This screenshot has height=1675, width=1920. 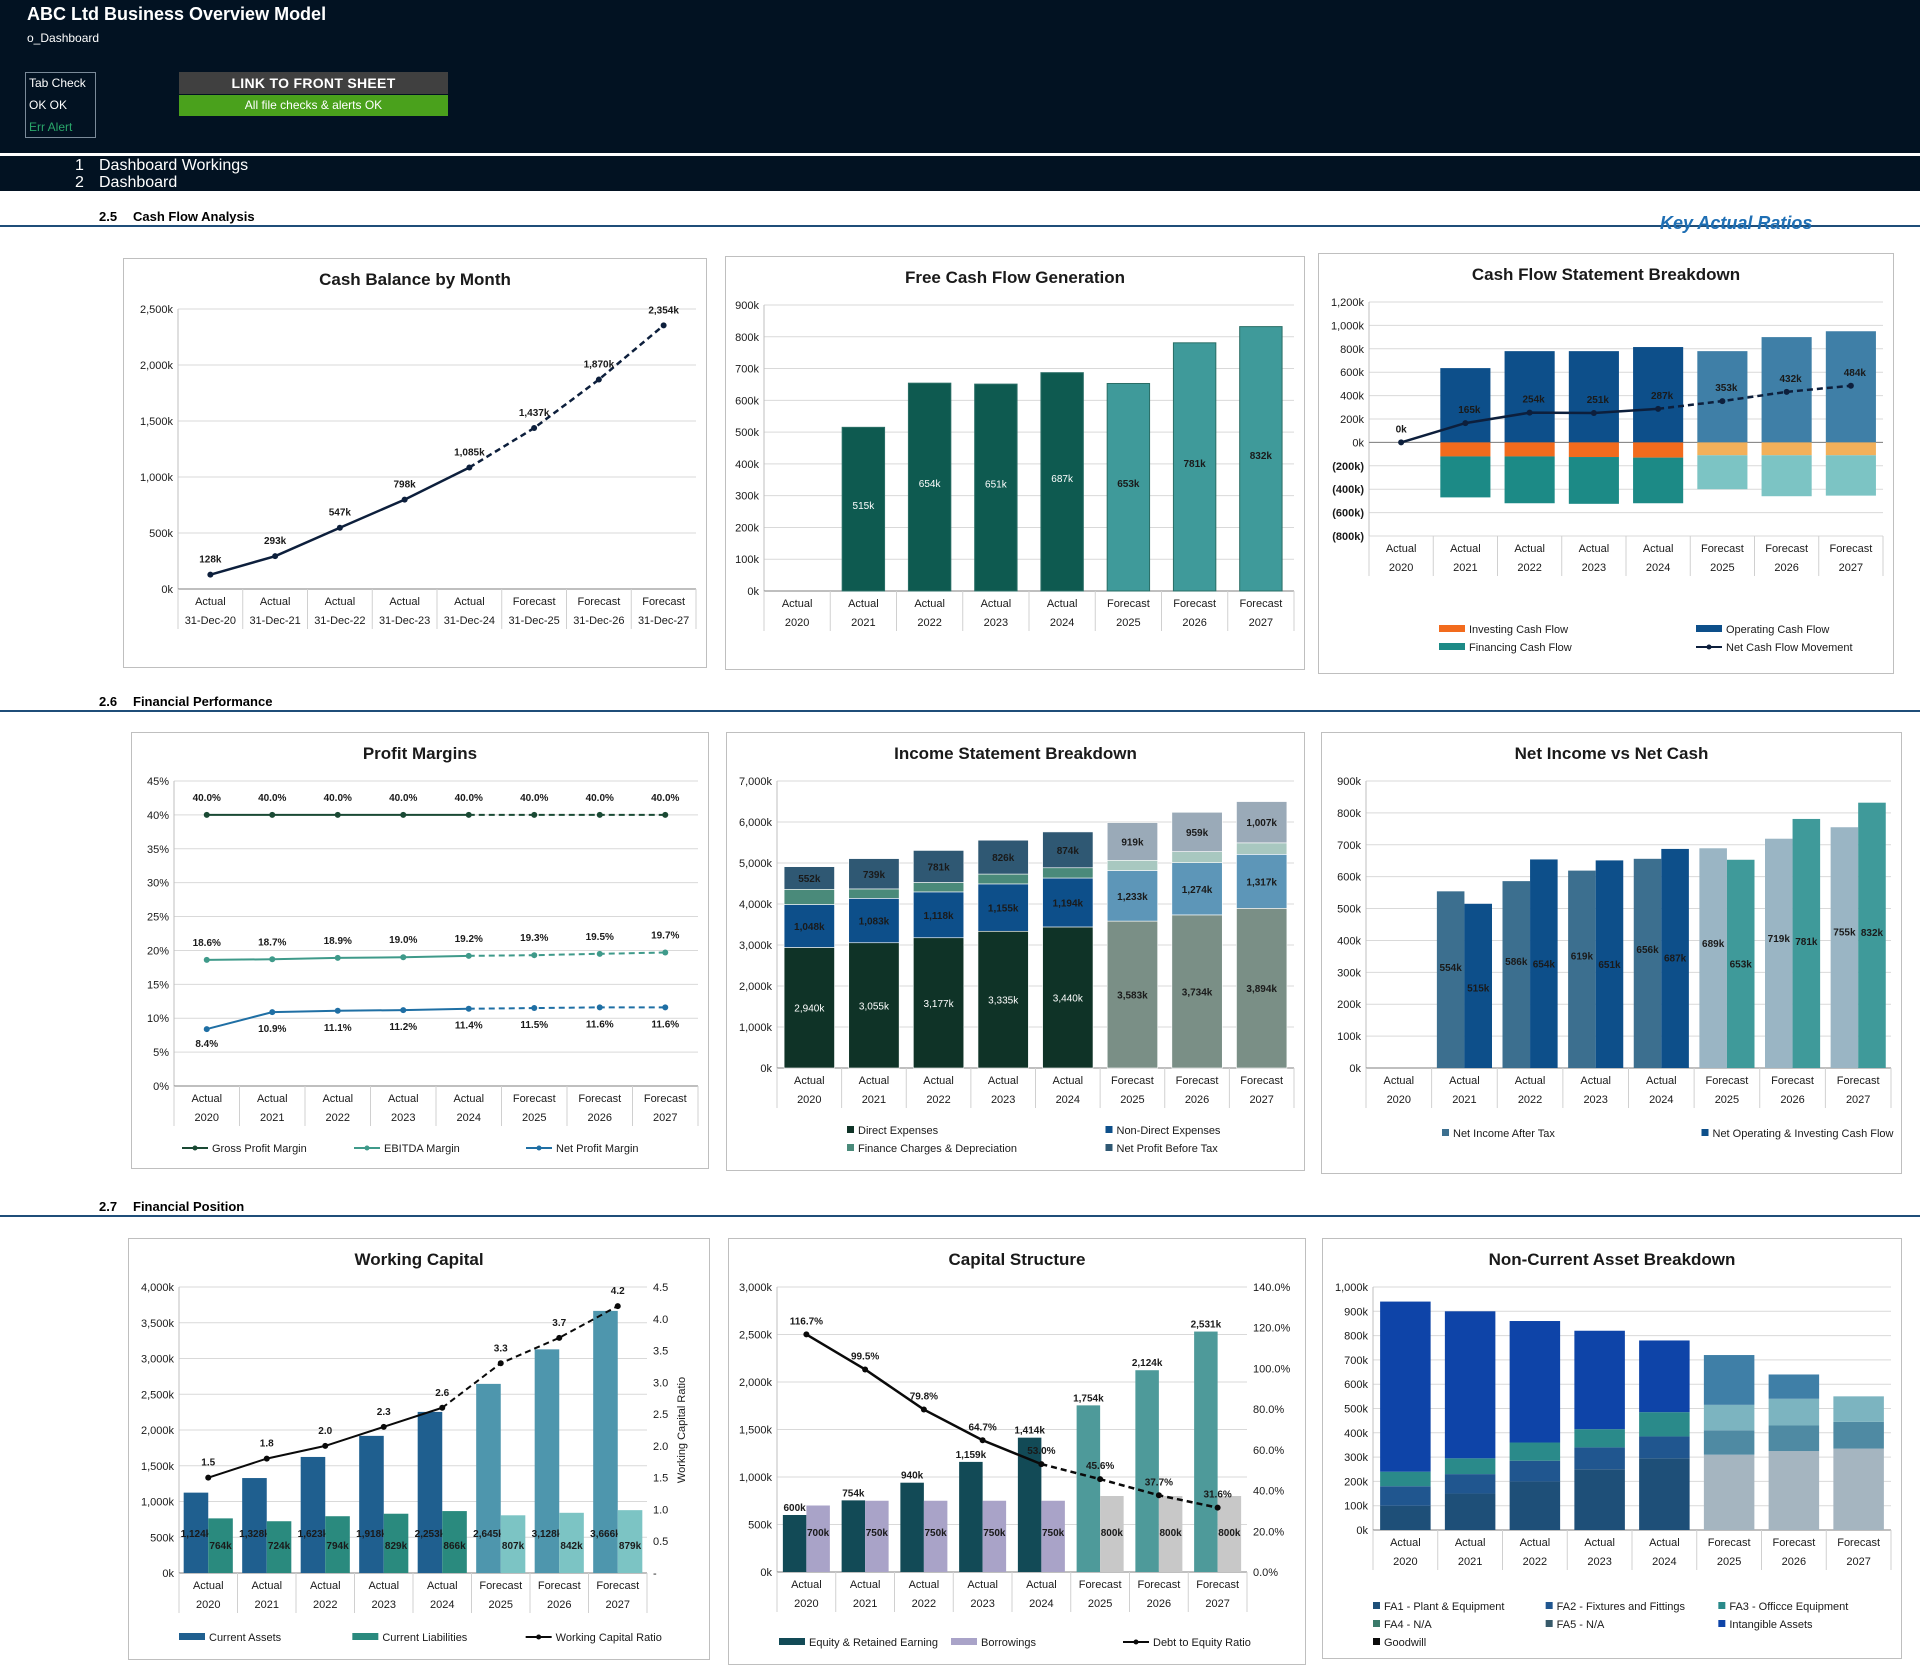 What do you see at coordinates (1465, 477) in the screenshot?
I see `bar-financing` at bounding box center [1465, 477].